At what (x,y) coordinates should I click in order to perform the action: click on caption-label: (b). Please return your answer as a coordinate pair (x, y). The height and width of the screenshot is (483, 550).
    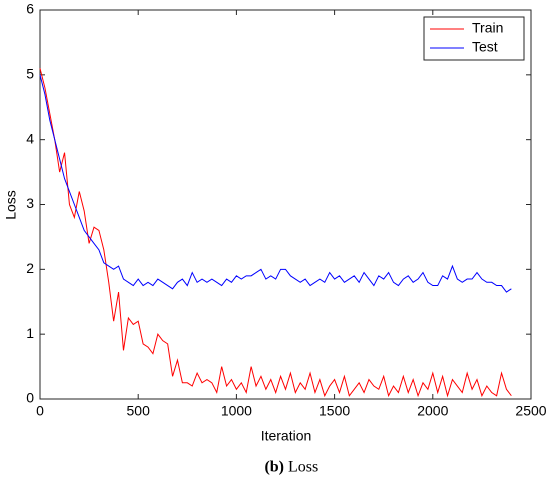
    Looking at the image, I should click on (274, 467).